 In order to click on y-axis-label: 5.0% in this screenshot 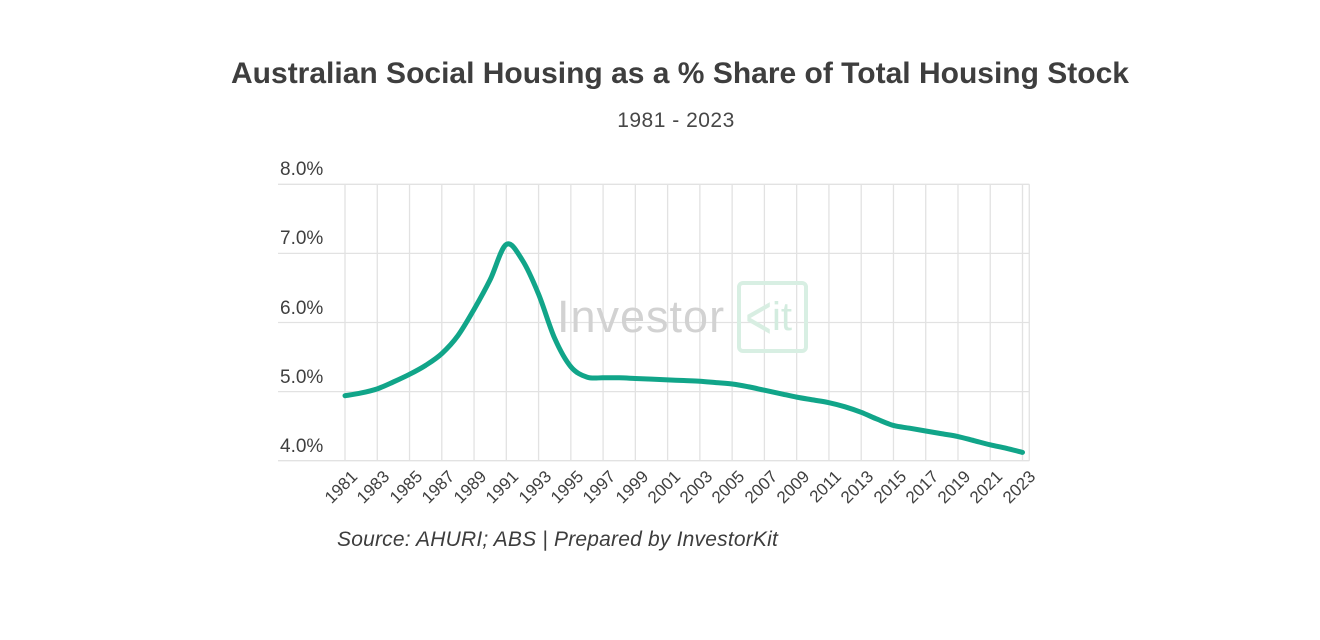, I will do `click(302, 377)`.